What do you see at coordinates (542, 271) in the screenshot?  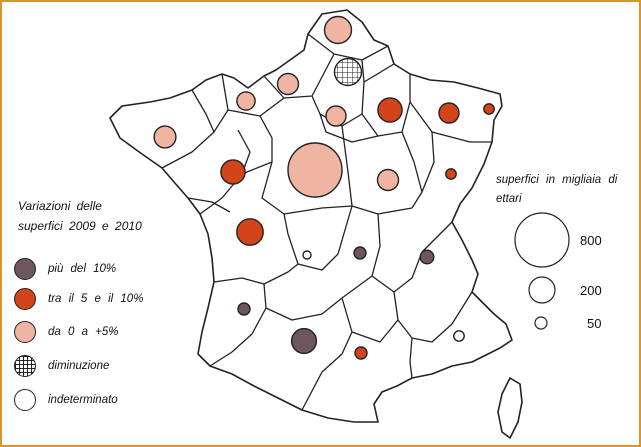 I see `size-legend-circles` at bounding box center [542, 271].